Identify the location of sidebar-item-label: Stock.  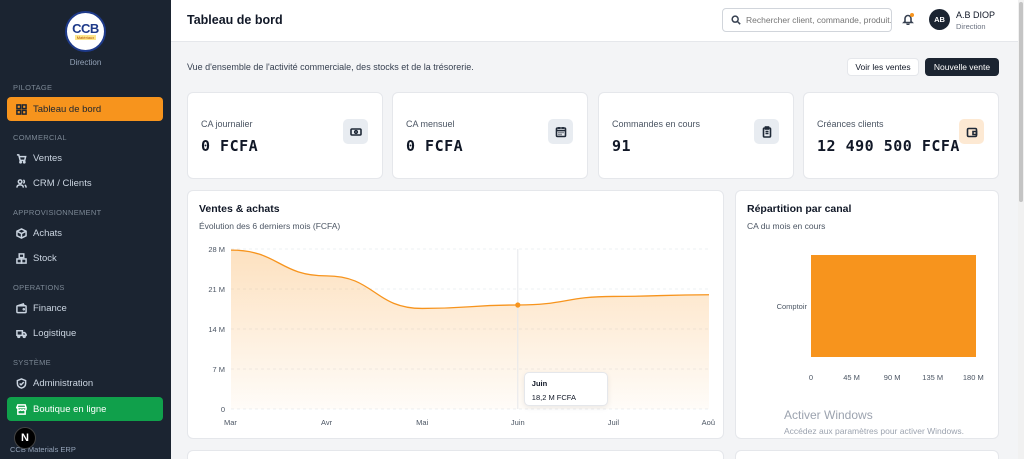
(45, 258).